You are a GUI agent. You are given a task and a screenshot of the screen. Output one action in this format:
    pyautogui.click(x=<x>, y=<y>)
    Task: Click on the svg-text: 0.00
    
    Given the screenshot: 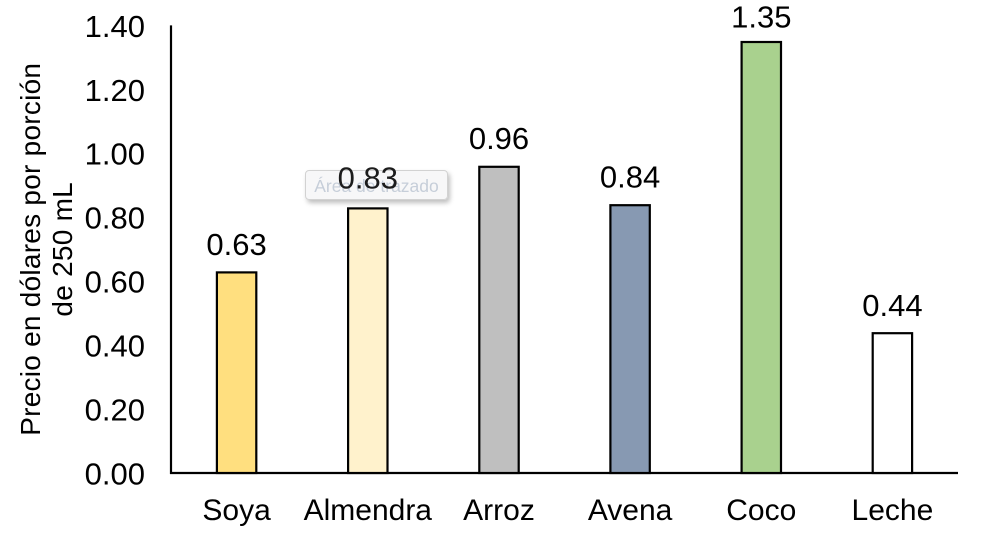 What is the action you would take?
    pyautogui.click(x=115, y=473)
    